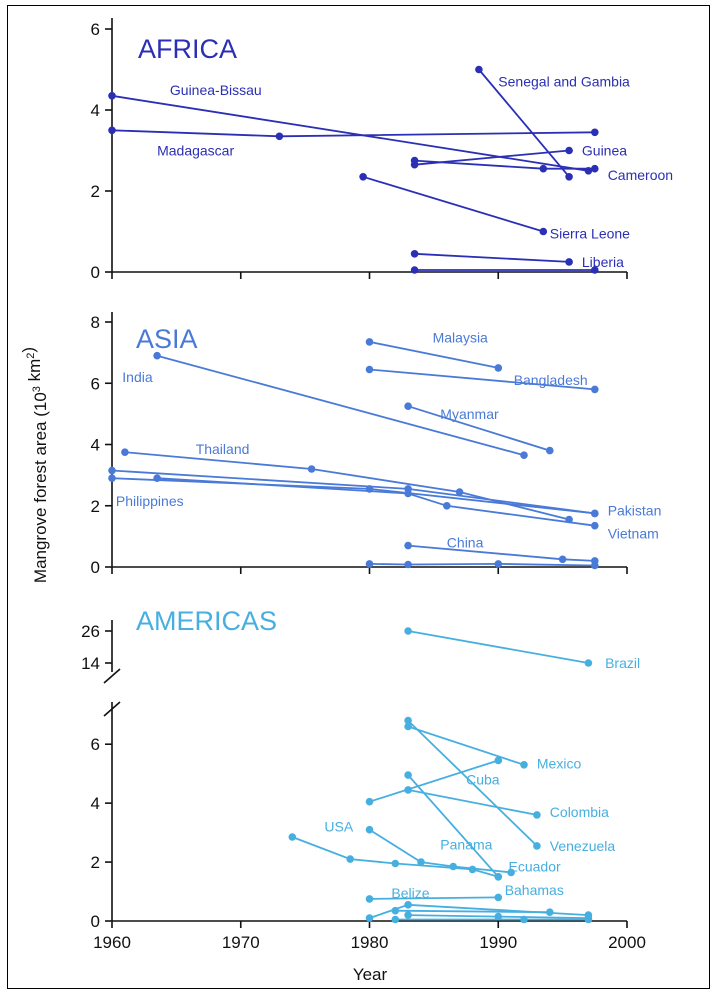  What do you see at coordinates (535, 867) in the screenshot?
I see `country-label: Ecuador` at bounding box center [535, 867].